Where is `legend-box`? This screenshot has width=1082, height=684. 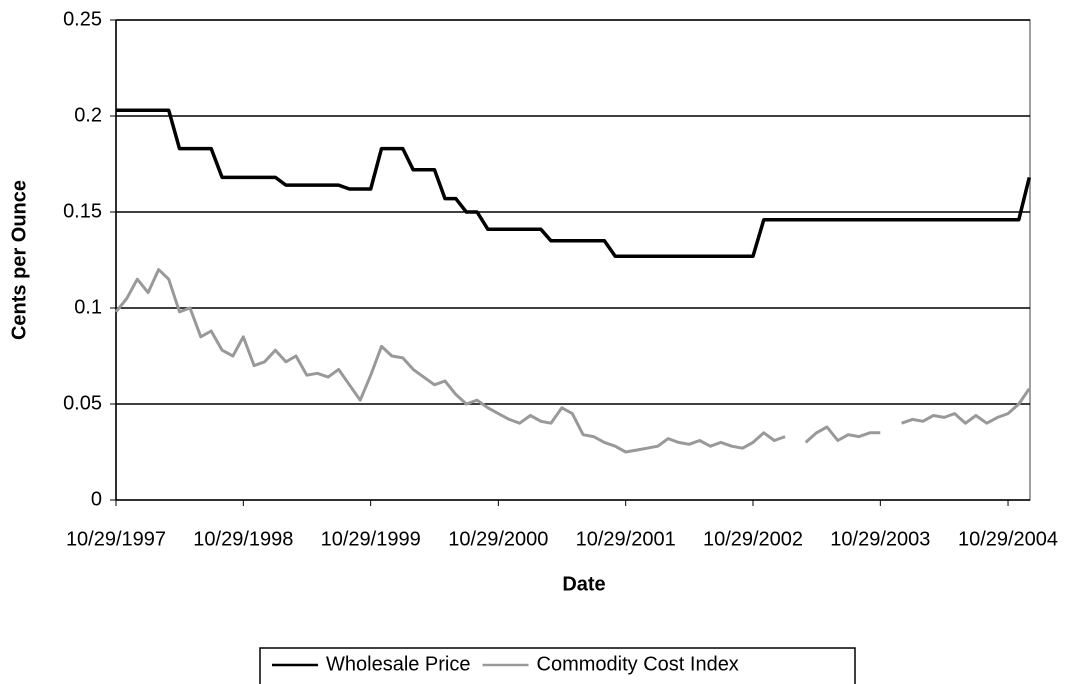
legend-box is located at coordinates (557, 665).